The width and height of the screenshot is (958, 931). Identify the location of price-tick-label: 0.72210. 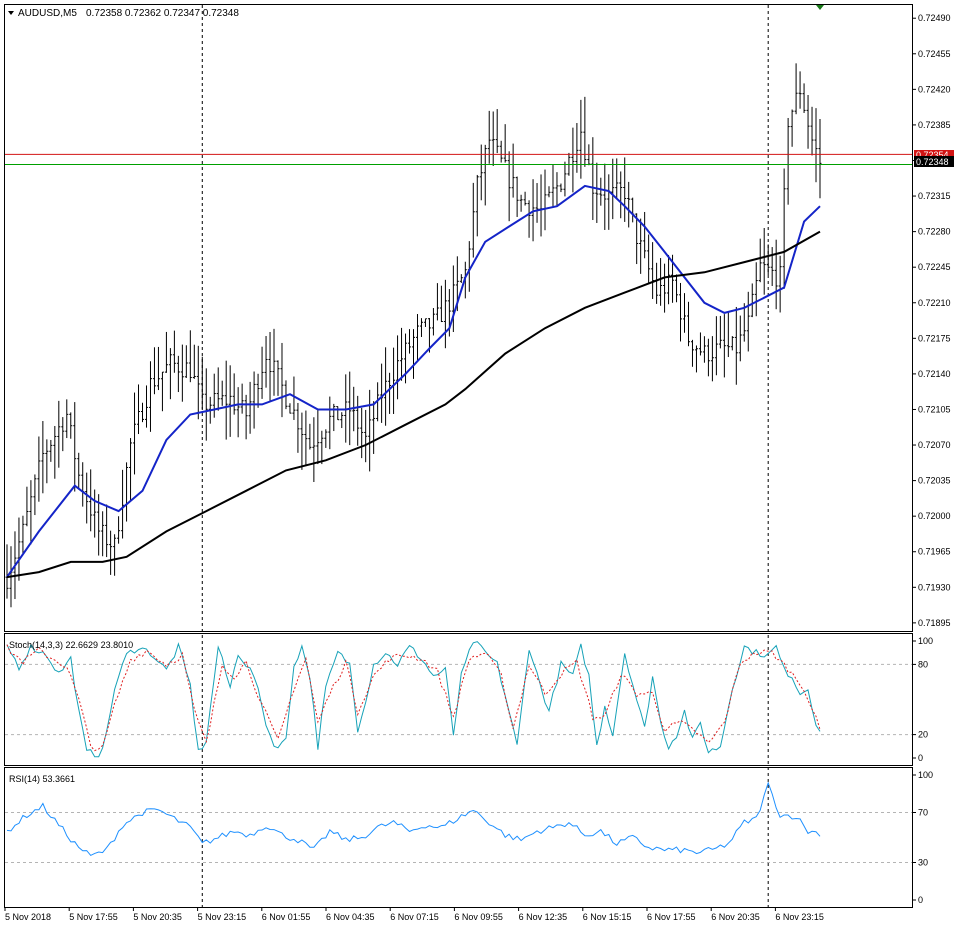
(934, 303).